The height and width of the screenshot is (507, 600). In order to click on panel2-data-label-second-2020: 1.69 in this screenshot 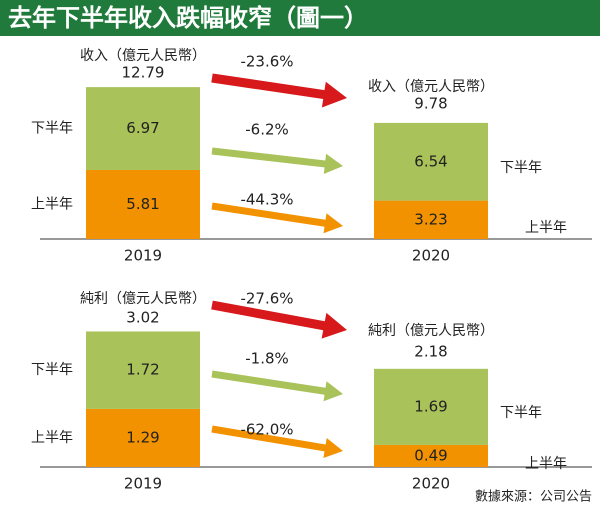, I will do `click(430, 406)`.